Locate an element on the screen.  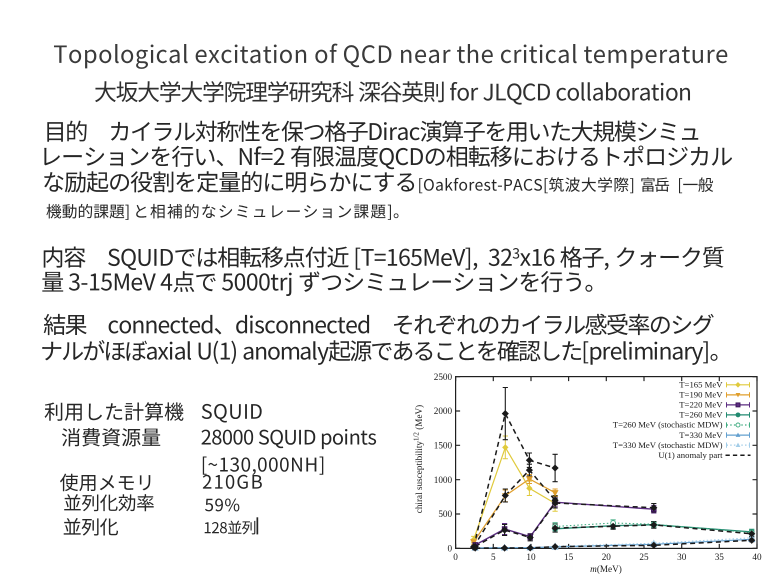
svg-text: T=260 MeV is located at coordinates (701, 415).